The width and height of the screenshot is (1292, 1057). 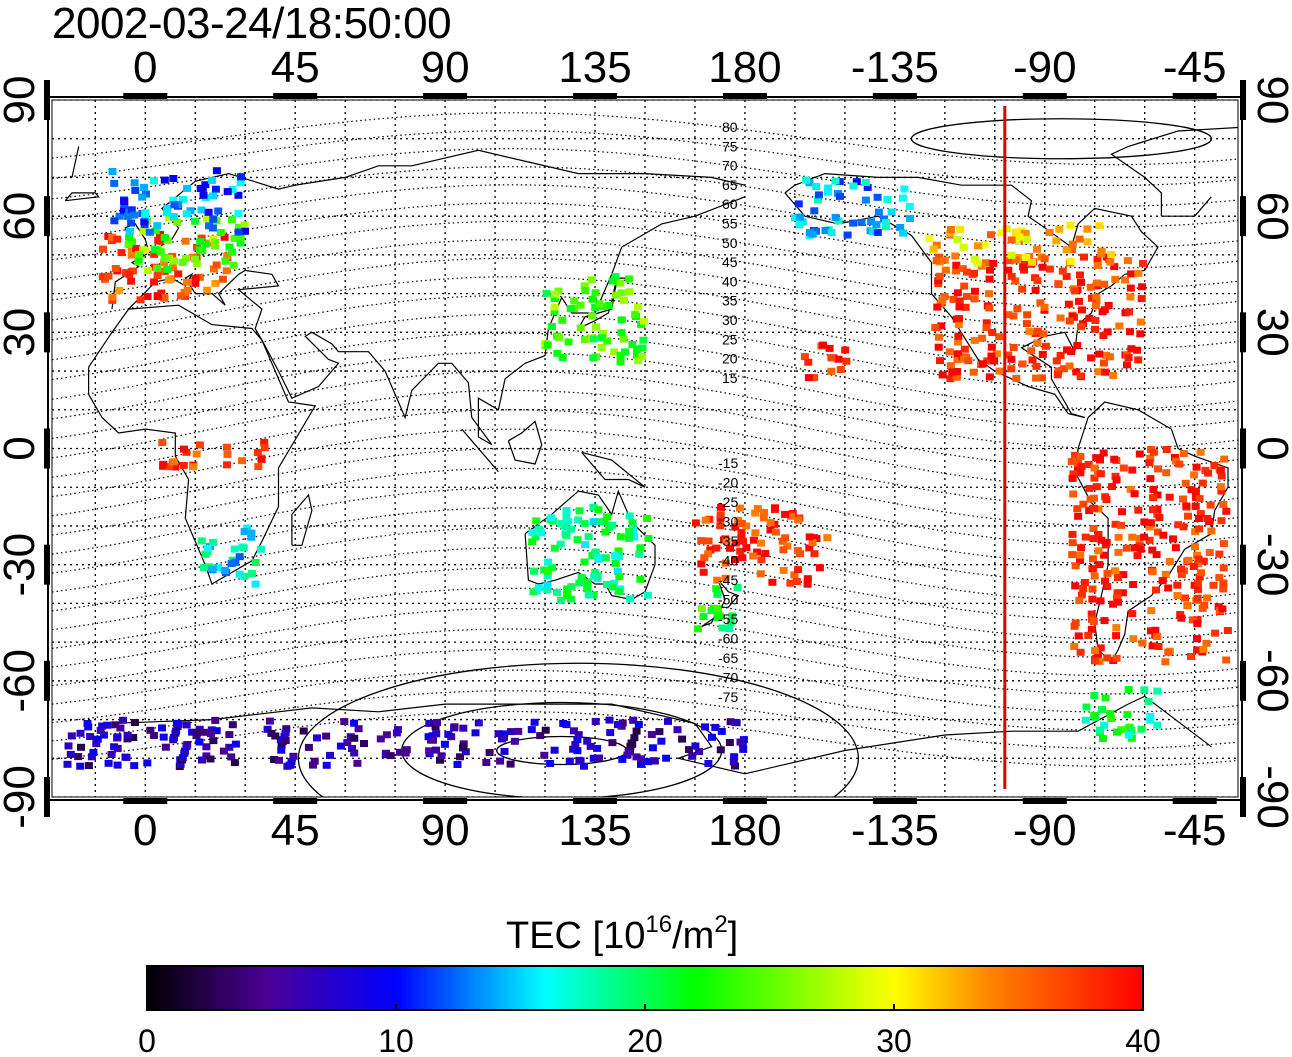 What do you see at coordinates (728, 619) in the screenshot?
I see `magnetic-latitude-label: -55` at bounding box center [728, 619].